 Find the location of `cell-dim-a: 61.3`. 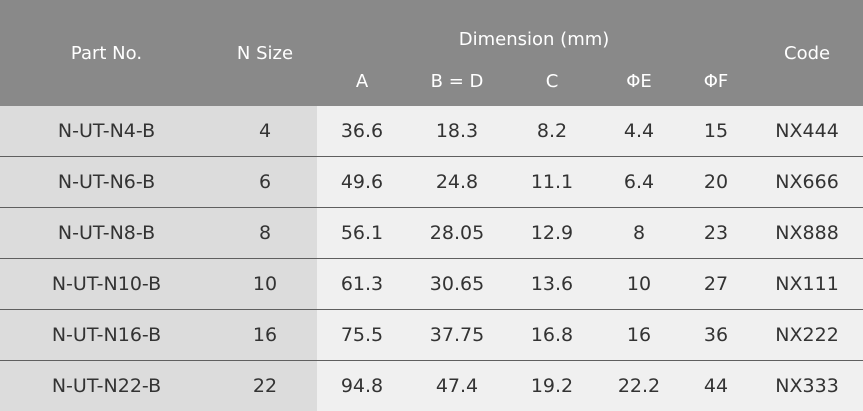

cell-dim-a: 61.3 is located at coordinates (362, 284).